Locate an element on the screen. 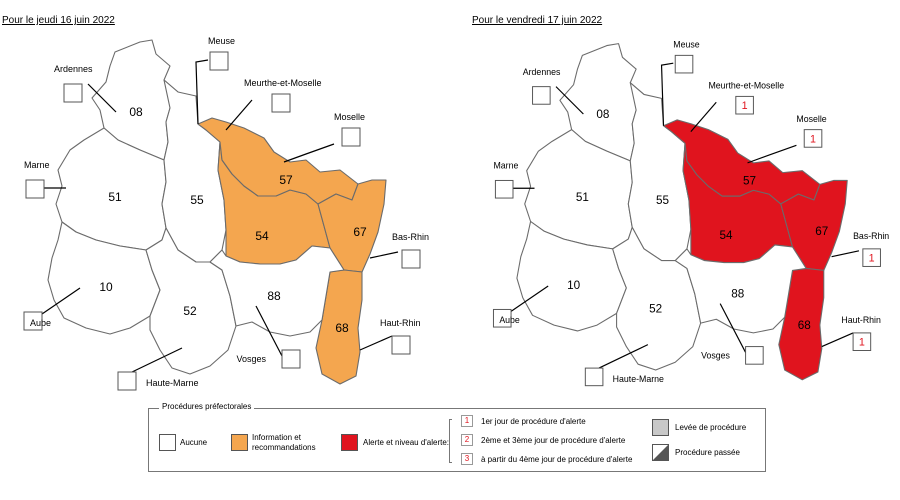  left-box-meuse is located at coordinates (219, 61).